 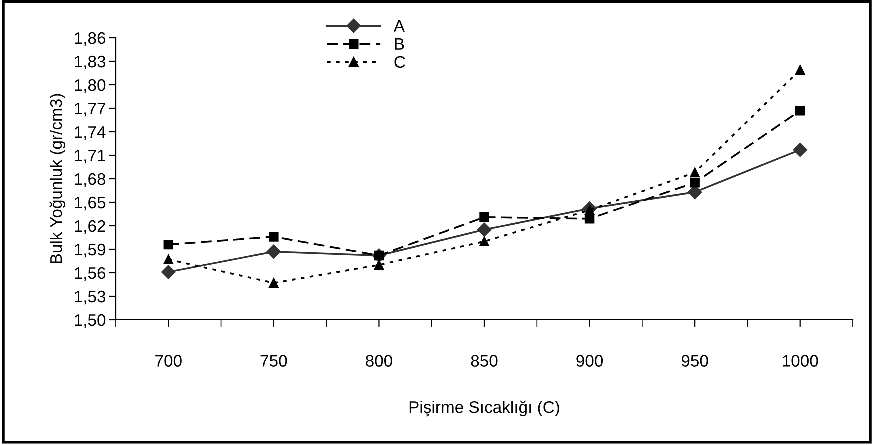 What do you see at coordinates (90, 110) in the screenshot?
I see `y-tick-label: 1,77` at bounding box center [90, 110].